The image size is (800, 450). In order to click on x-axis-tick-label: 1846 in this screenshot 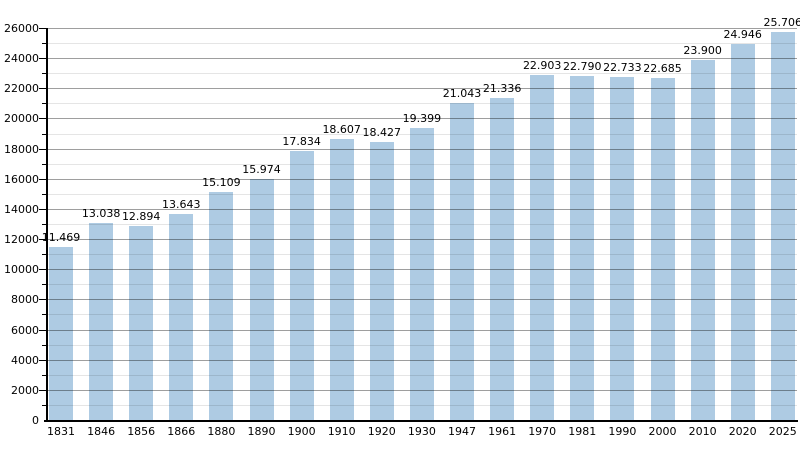, I will do `click(101, 431)`.